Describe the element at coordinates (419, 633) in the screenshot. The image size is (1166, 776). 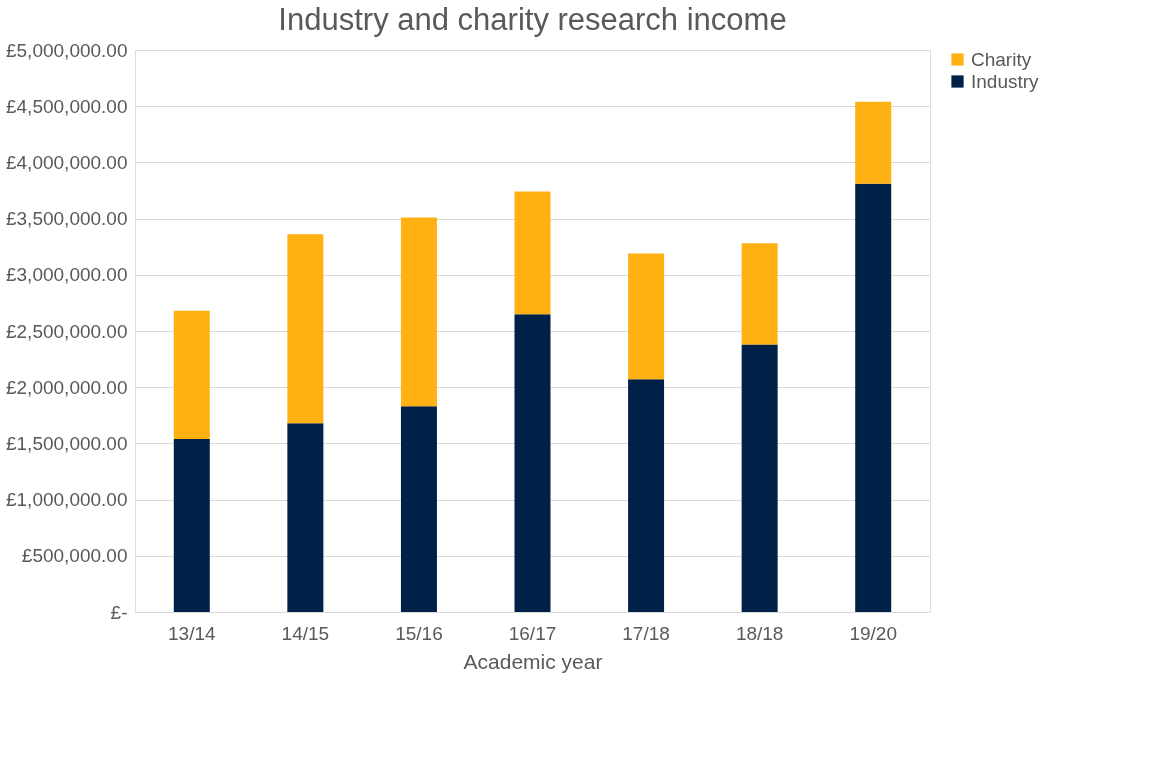
I see `x-tick-label: 15/16` at that location.